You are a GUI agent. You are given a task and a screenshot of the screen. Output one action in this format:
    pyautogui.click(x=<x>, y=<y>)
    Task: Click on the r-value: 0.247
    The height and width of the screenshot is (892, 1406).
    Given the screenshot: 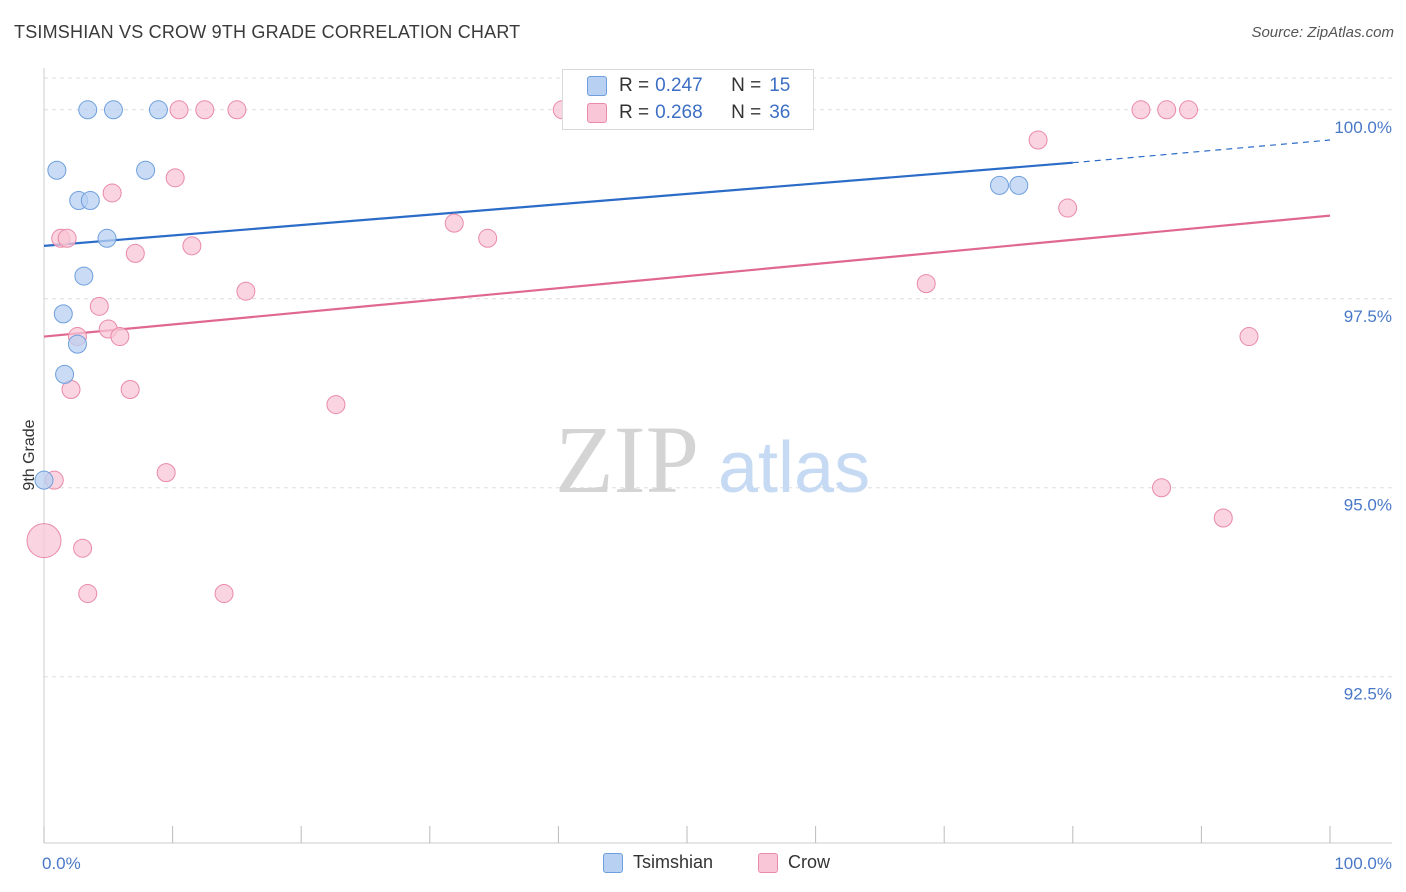 What is the action you would take?
    pyautogui.click(x=679, y=85)
    